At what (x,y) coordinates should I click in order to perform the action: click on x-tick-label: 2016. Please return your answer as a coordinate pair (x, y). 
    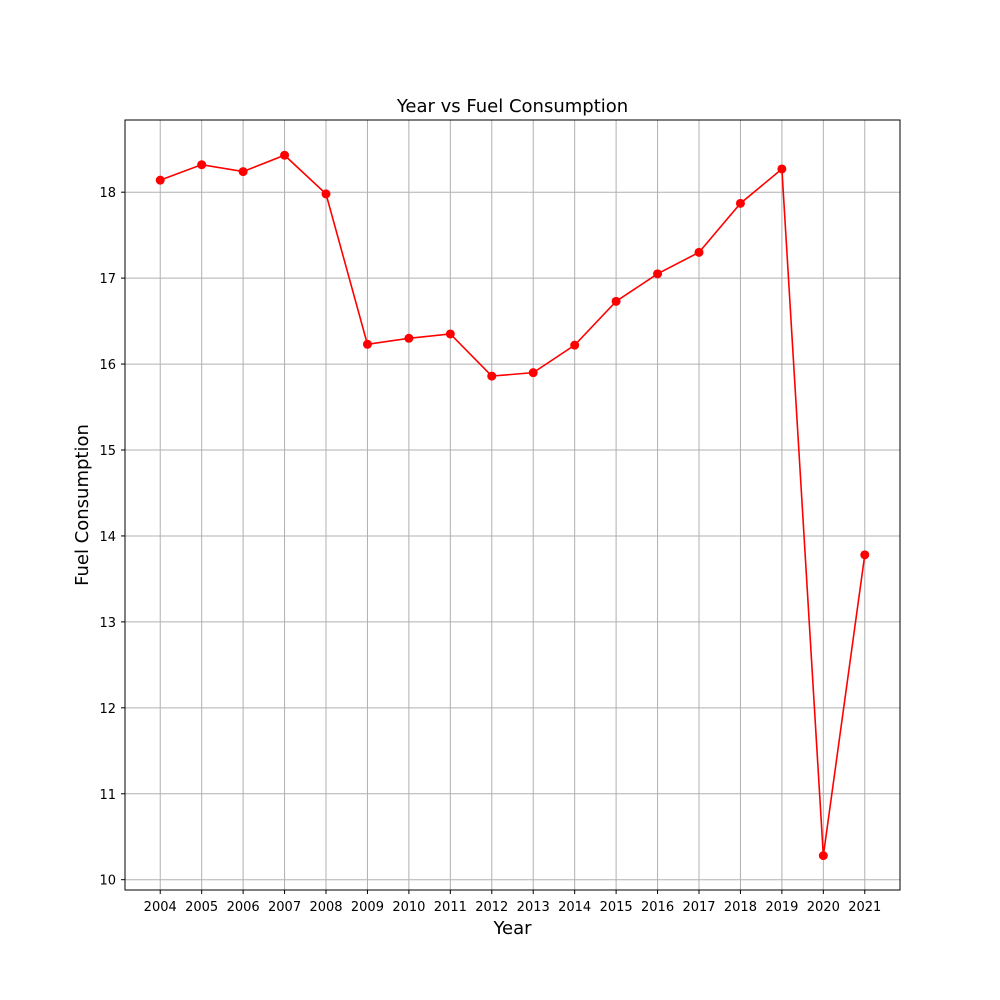
    Looking at the image, I should click on (657, 907).